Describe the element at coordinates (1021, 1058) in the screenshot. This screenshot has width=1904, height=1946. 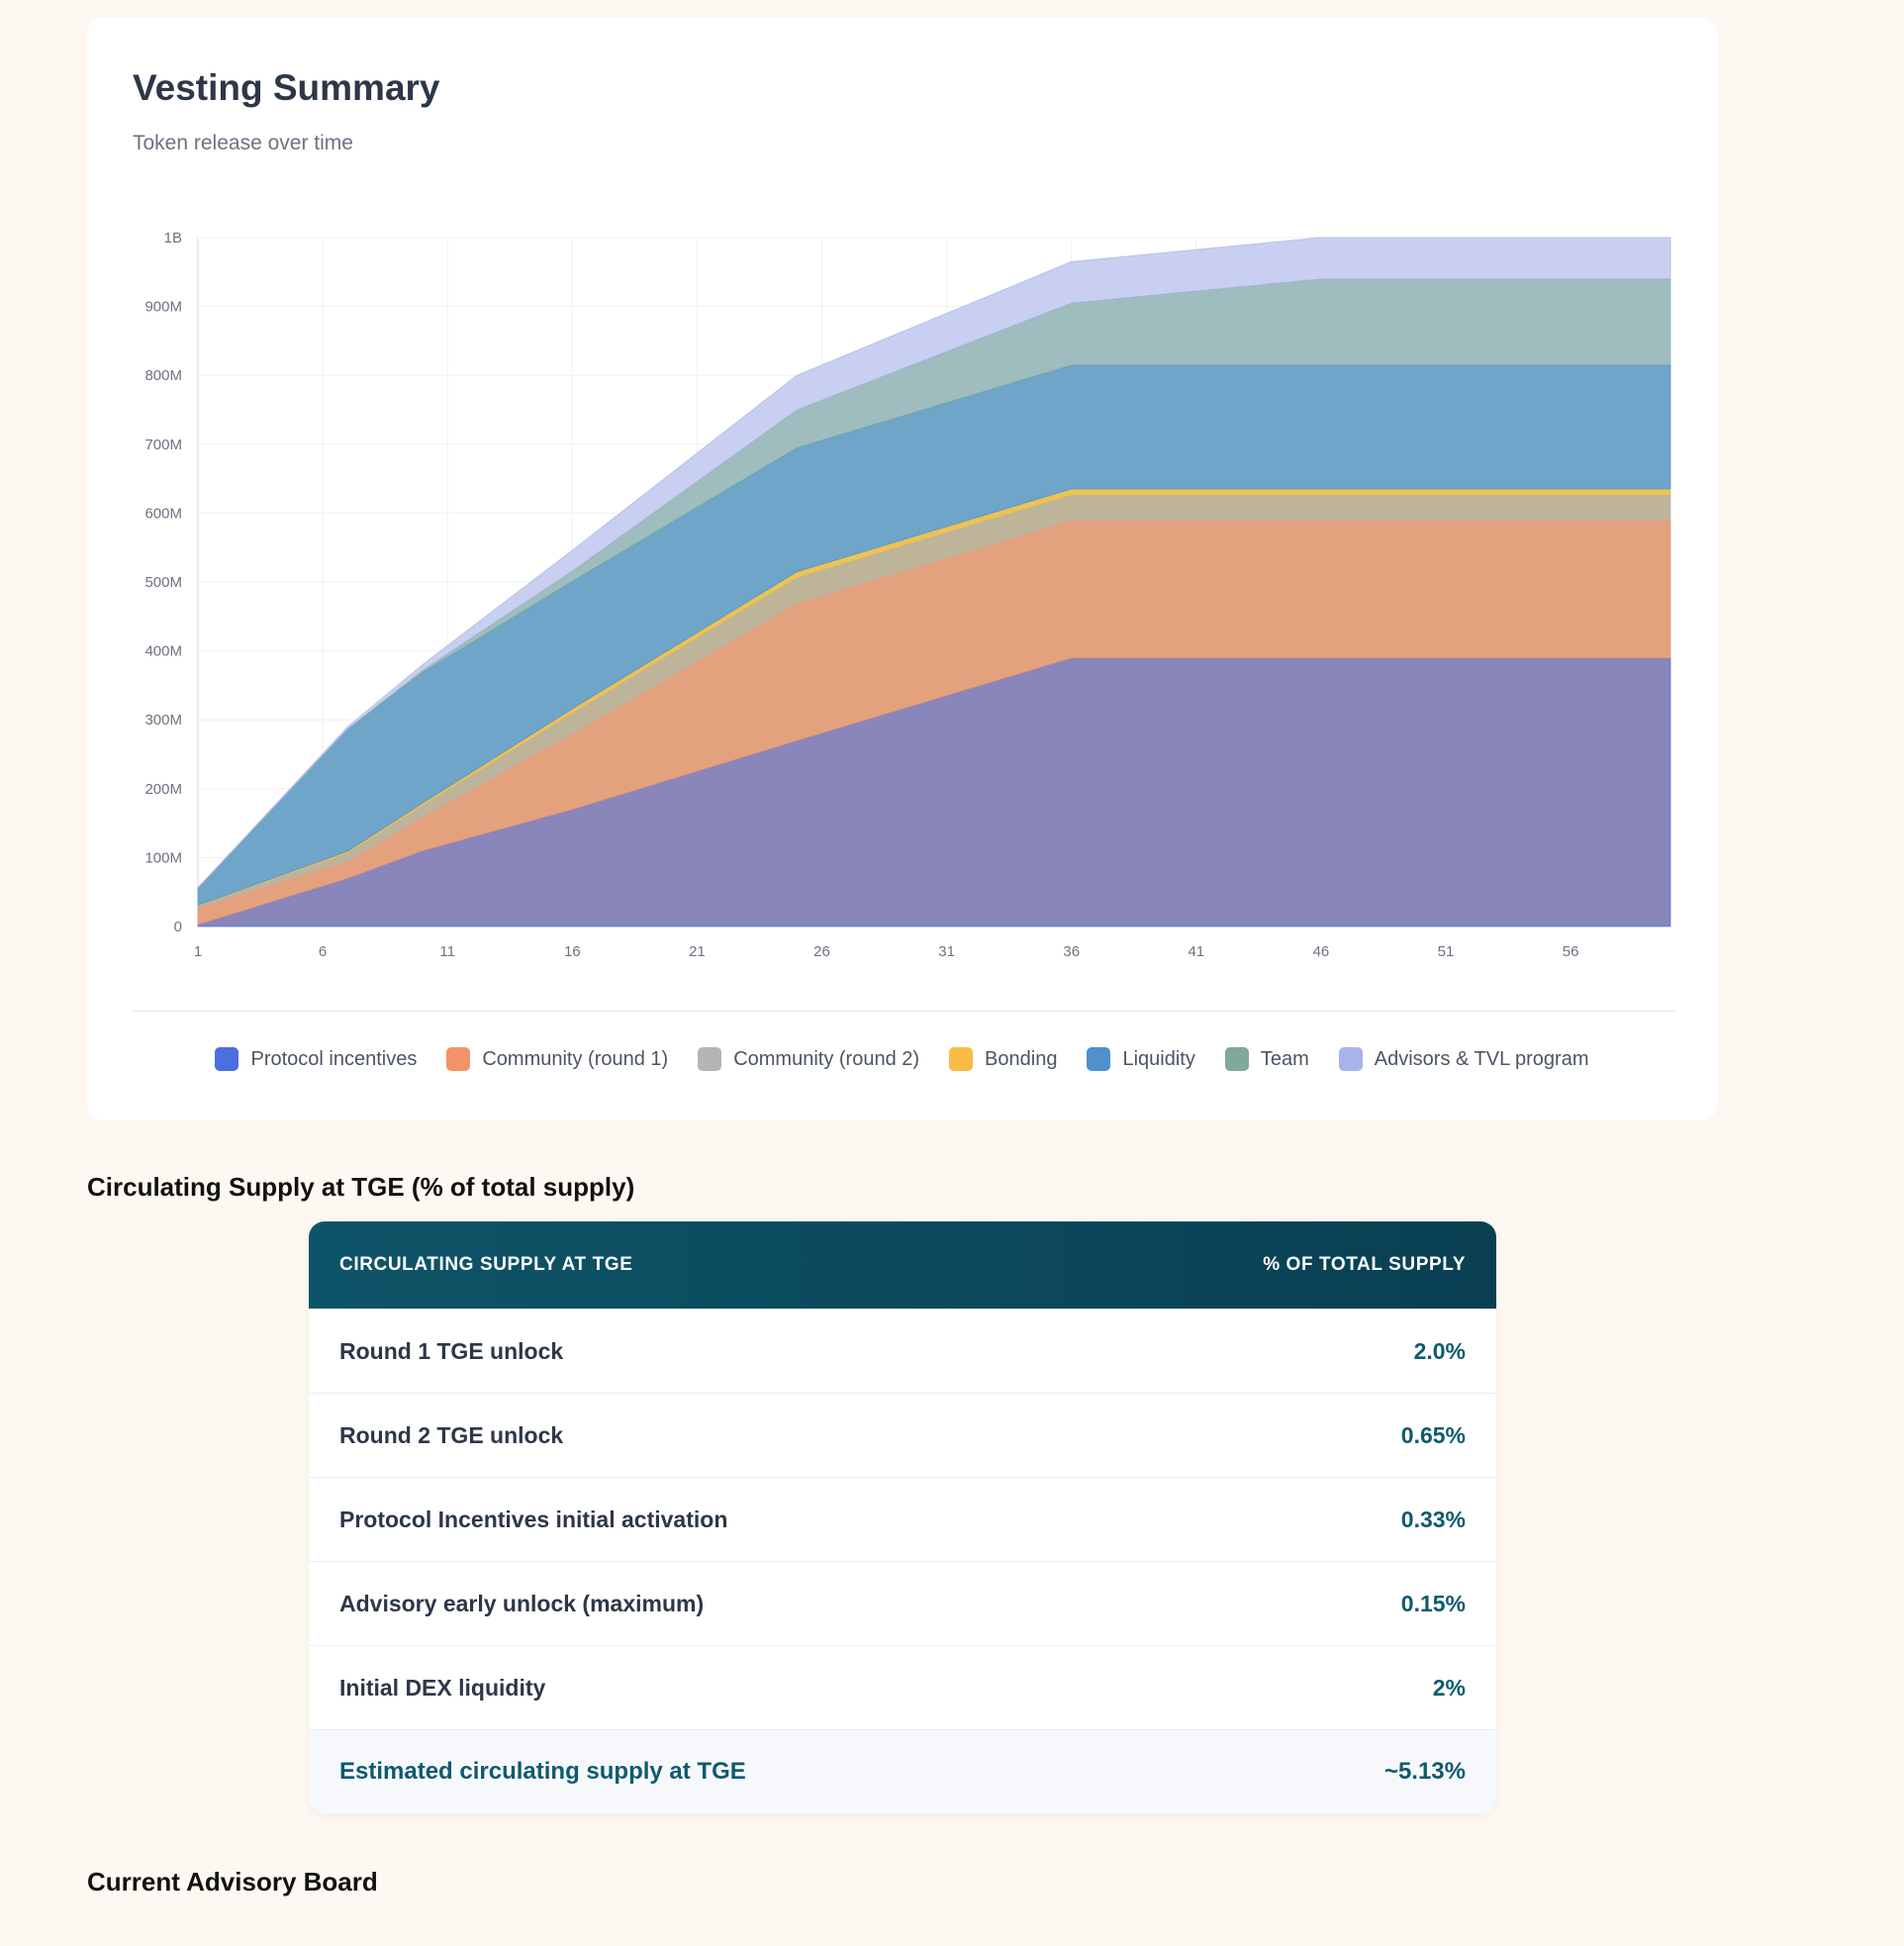
I see `legend-label: Bonding` at that location.